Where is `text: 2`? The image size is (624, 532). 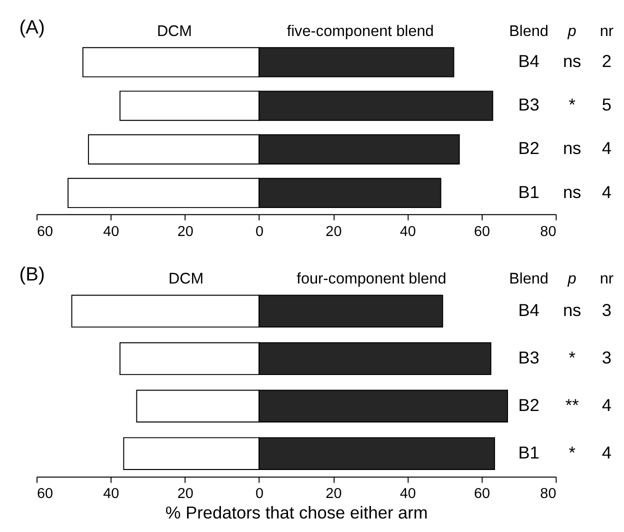 text: 2 is located at coordinates (607, 61).